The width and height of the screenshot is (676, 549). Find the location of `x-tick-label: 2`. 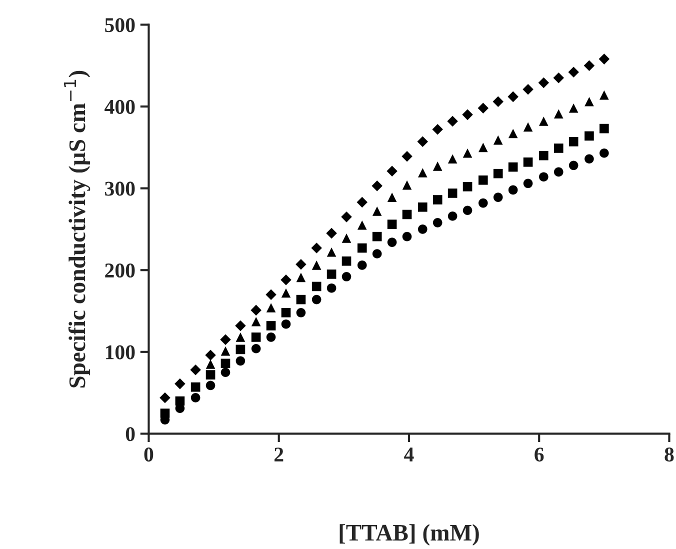

x-tick-label: 2 is located at coordinates (279, 455).